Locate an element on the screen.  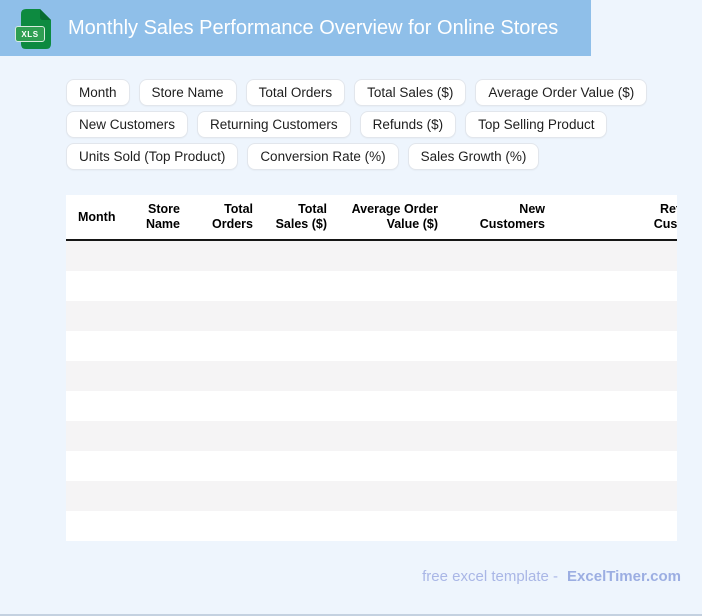
chip-returning-customers: Returning Customers is located at coordinates (274, 124).